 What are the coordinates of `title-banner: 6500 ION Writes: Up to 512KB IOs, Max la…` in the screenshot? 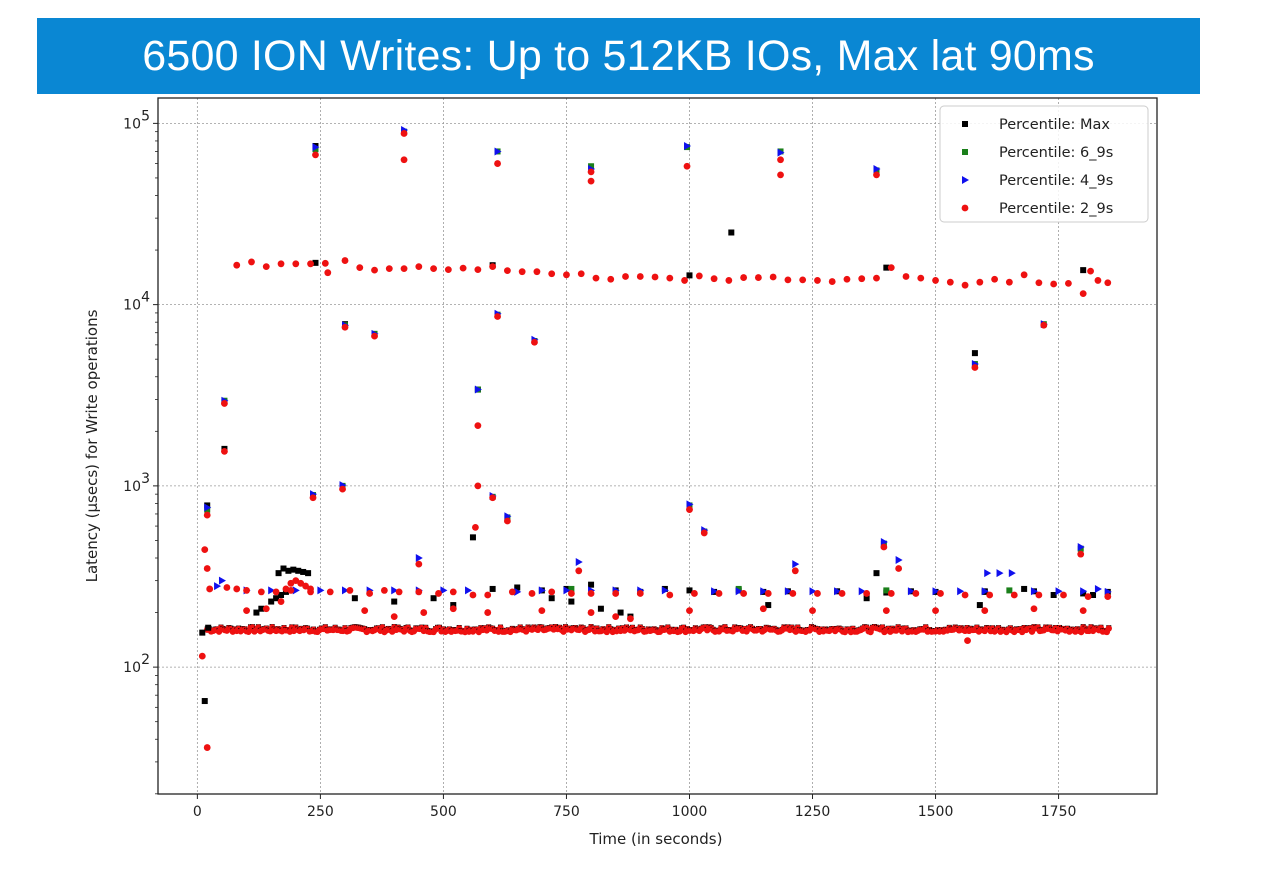 It's located at (618, 56).